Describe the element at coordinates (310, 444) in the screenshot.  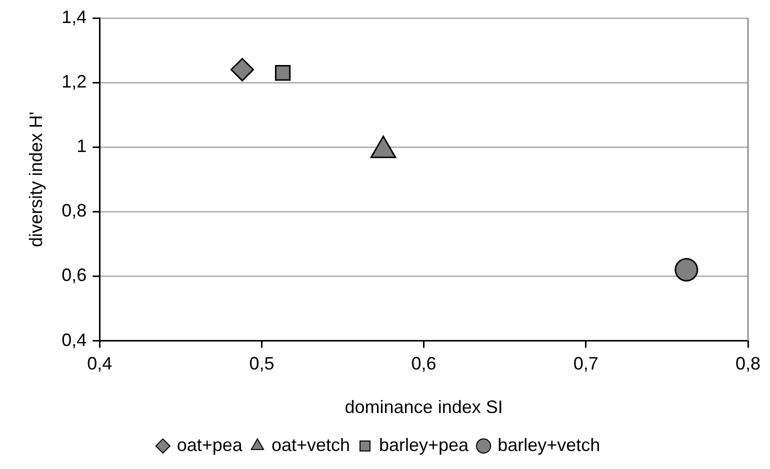
I see `legend-label: oat+vetch` at that location.